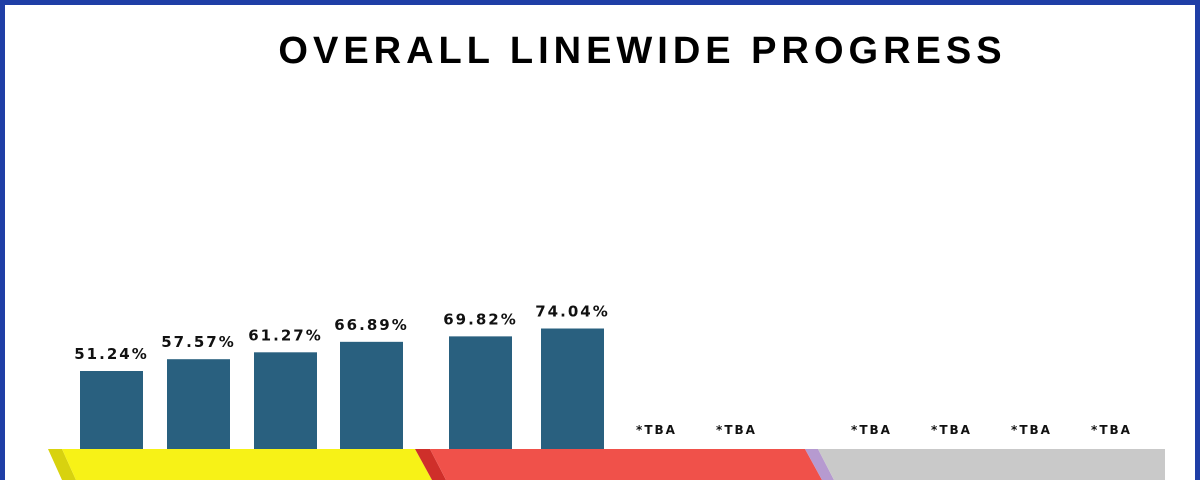 The image size is (1200, 480). What do you see at coordinates (572, 312) in the screenshot?
I see `data-label-6: 74.04%` at bounding box center [572, 312].